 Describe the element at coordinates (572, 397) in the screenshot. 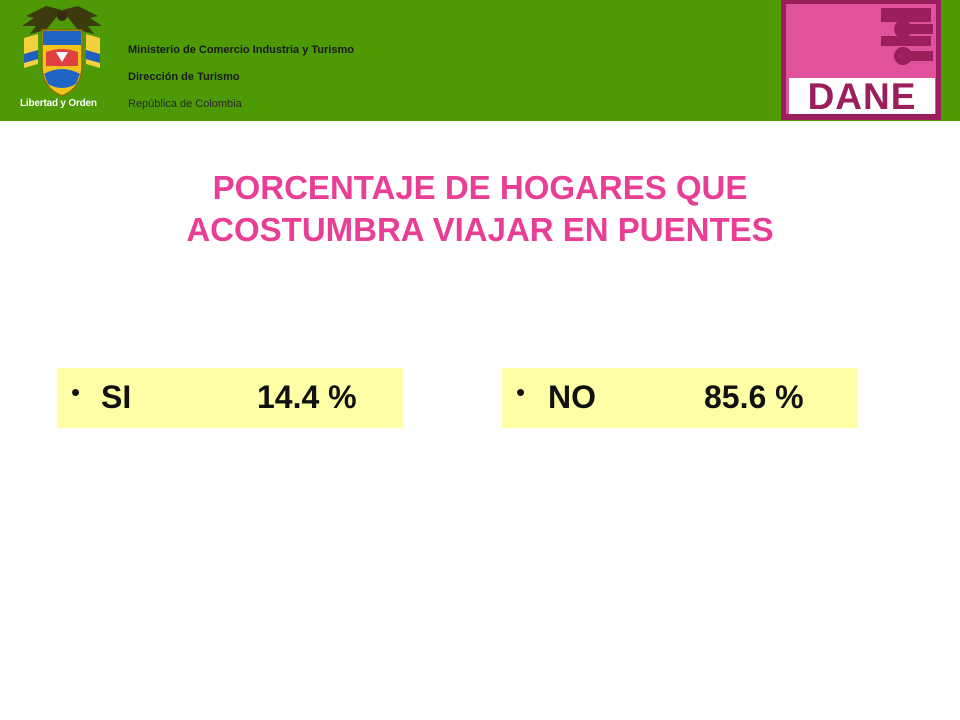

I see `result-label: NO` at that location.